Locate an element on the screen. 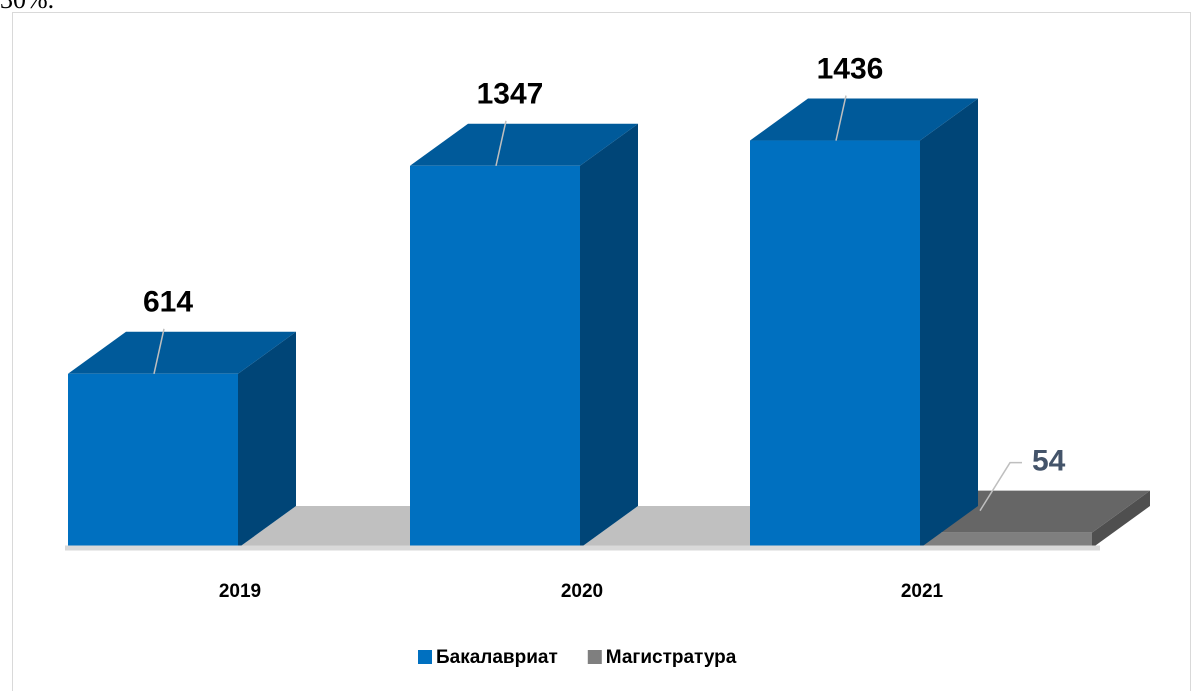 Image resolution: width=1201 pixels, height=691 pixels. legend-label: Бакалавриат is located at coordinates (497, 657).